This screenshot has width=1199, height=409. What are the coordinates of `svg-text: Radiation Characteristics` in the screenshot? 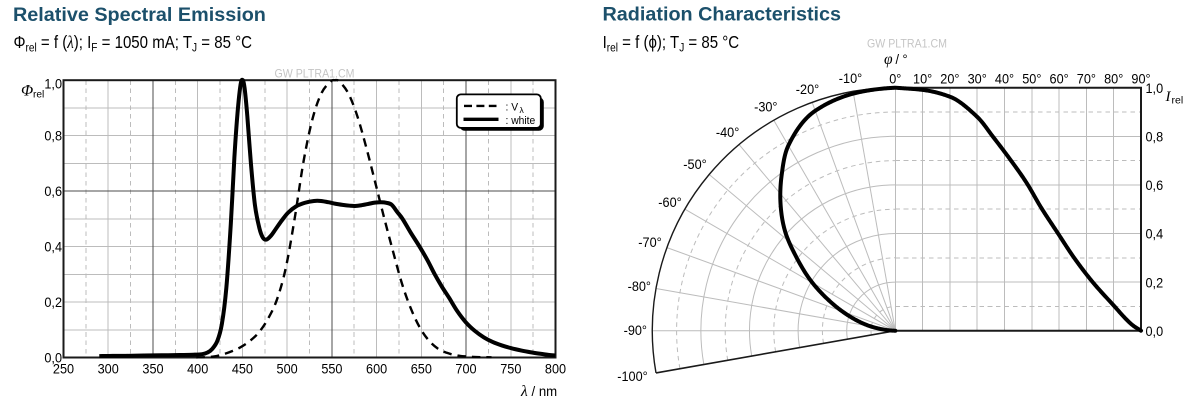 It's located at (722, 15).